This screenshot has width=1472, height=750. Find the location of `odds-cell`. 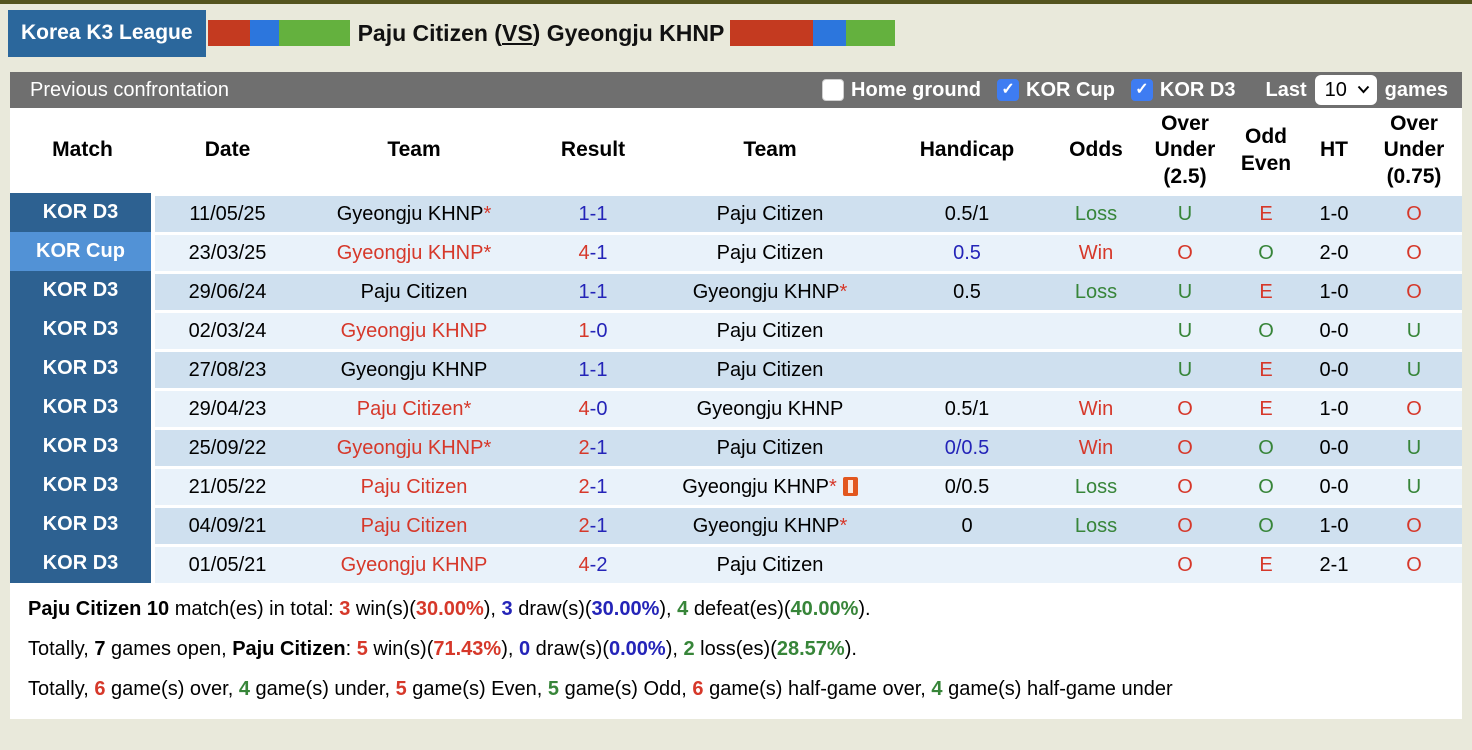

odds-cell is located at coordinates (1096, 329).